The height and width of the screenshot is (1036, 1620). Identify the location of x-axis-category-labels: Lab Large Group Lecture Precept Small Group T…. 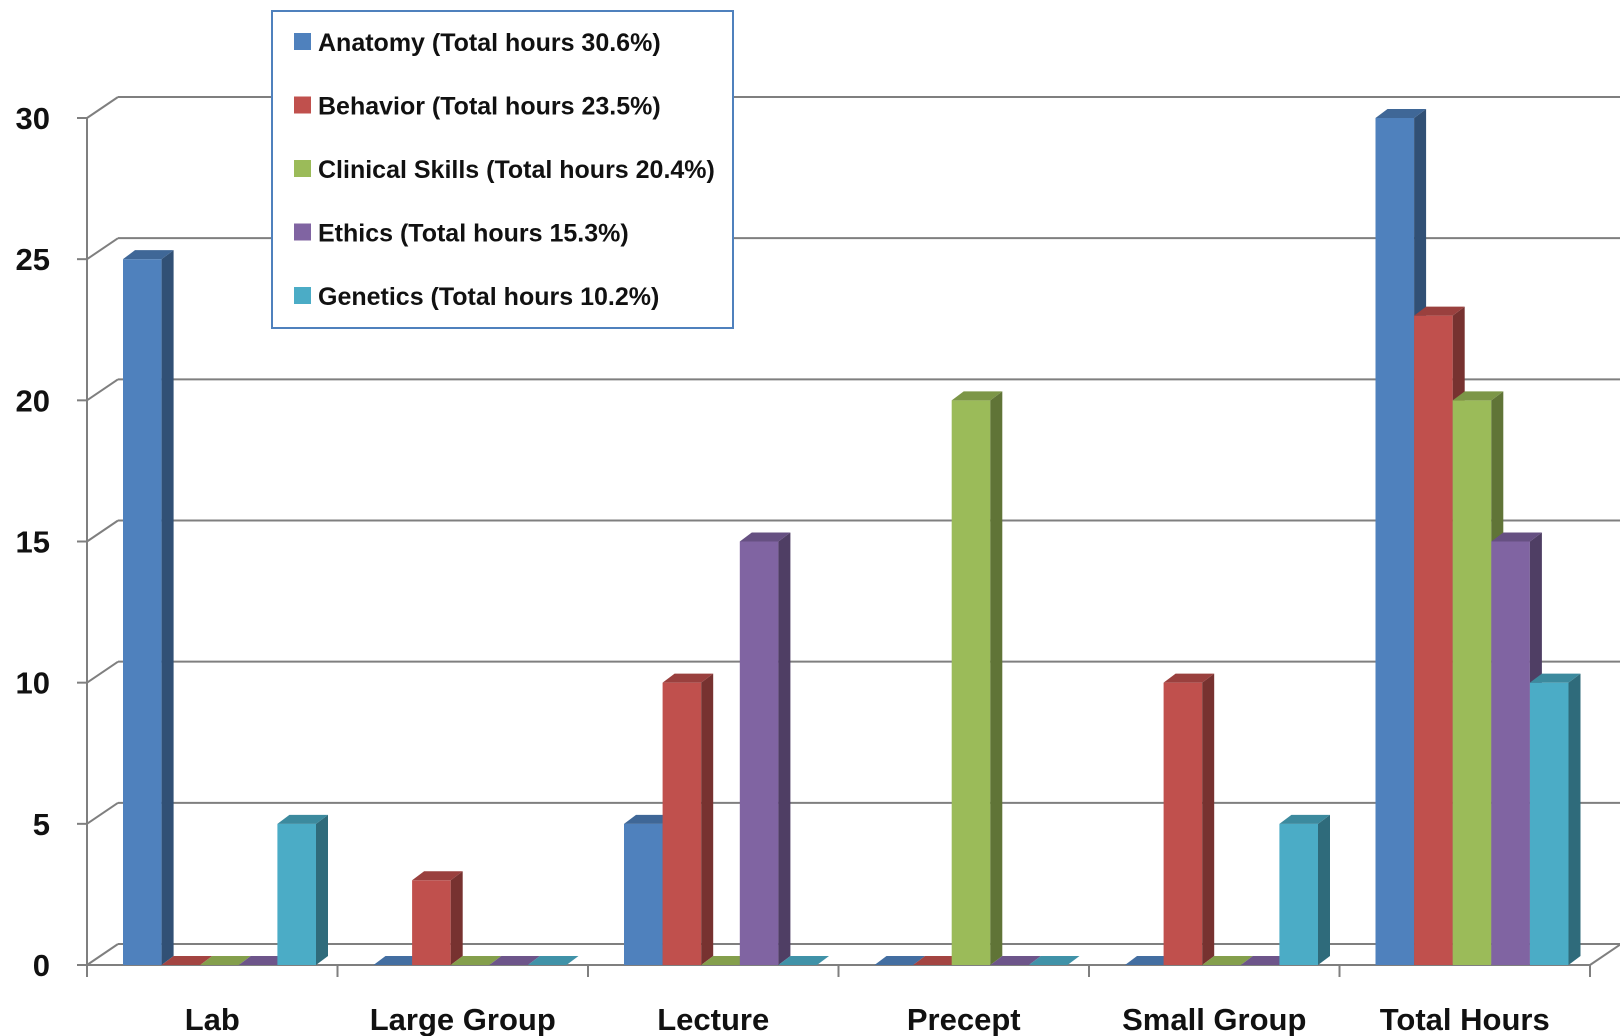
(867, 1019).